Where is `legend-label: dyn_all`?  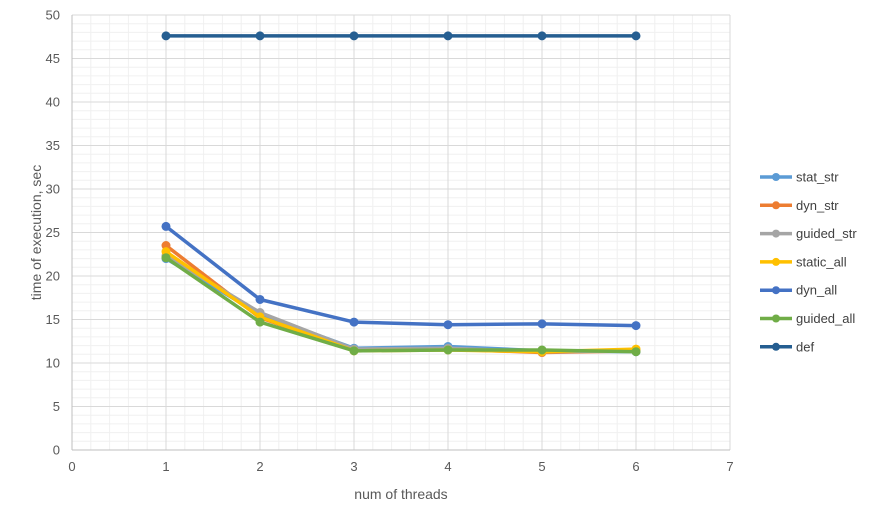
legend-label: dyn_all is located at coordinates (816, 290).